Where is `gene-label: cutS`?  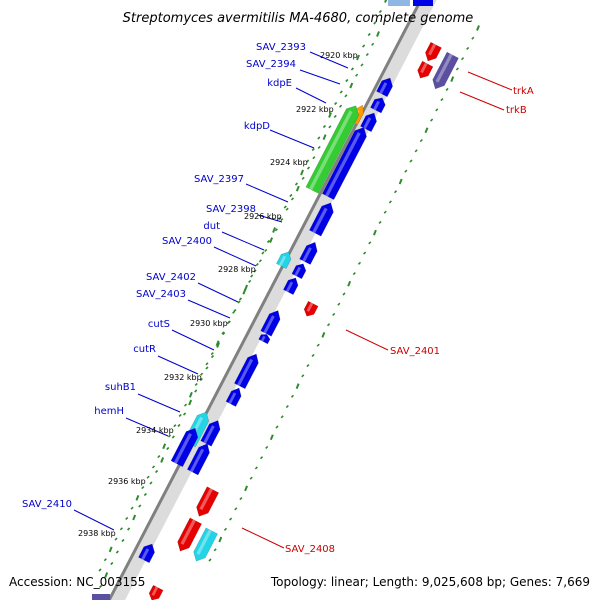 gene-label: cutS is located at coordinates (159, 324).